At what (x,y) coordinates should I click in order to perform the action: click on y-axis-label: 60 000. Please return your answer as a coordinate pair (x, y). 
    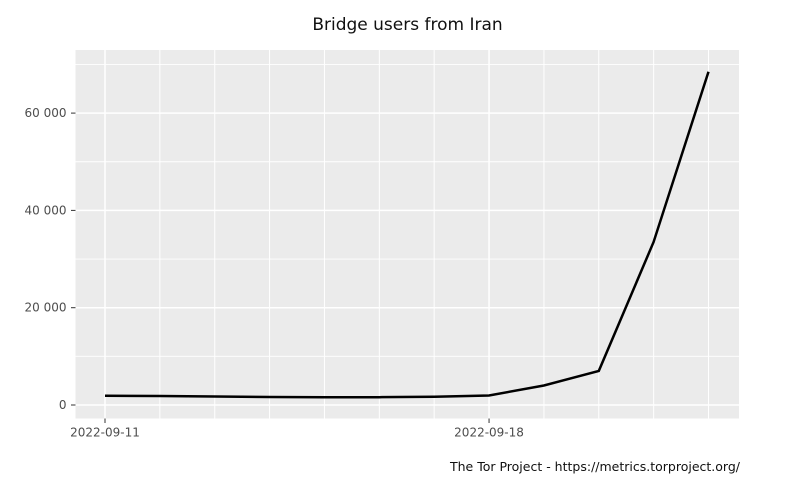
    Looking at the image, I should click on (46, 113).